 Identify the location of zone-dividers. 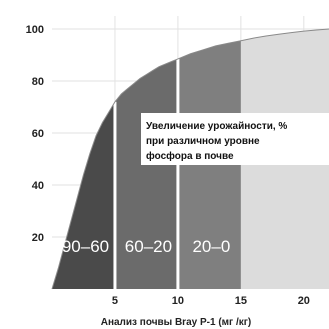
(146, 173).